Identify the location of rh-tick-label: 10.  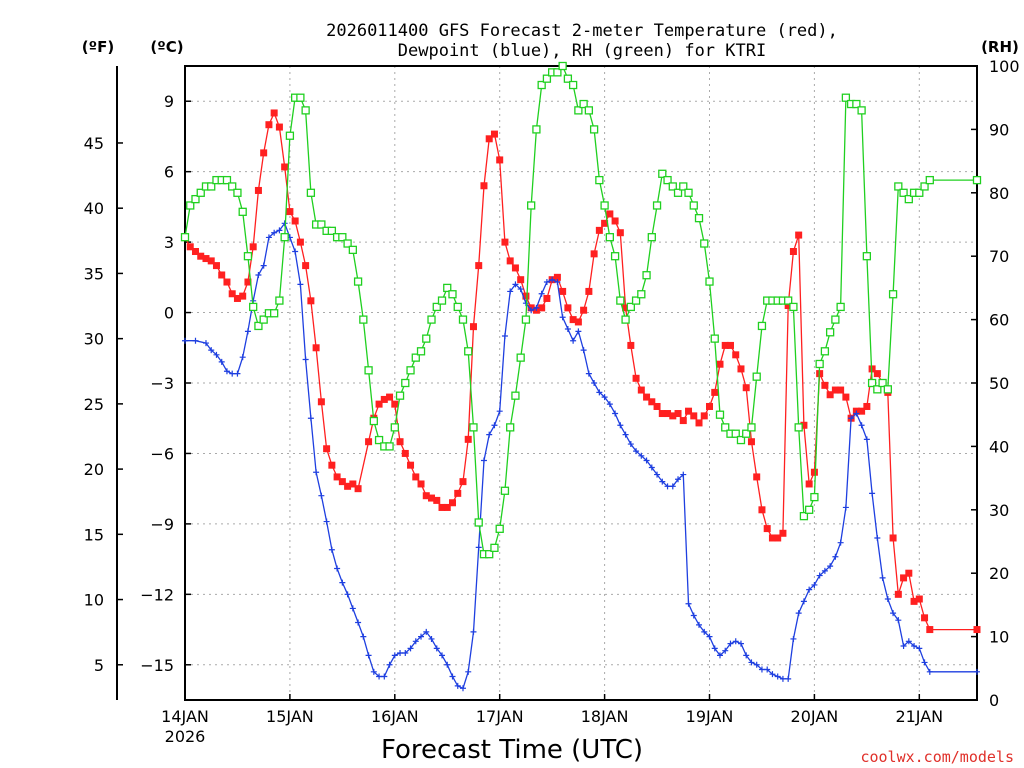
(999, 637).